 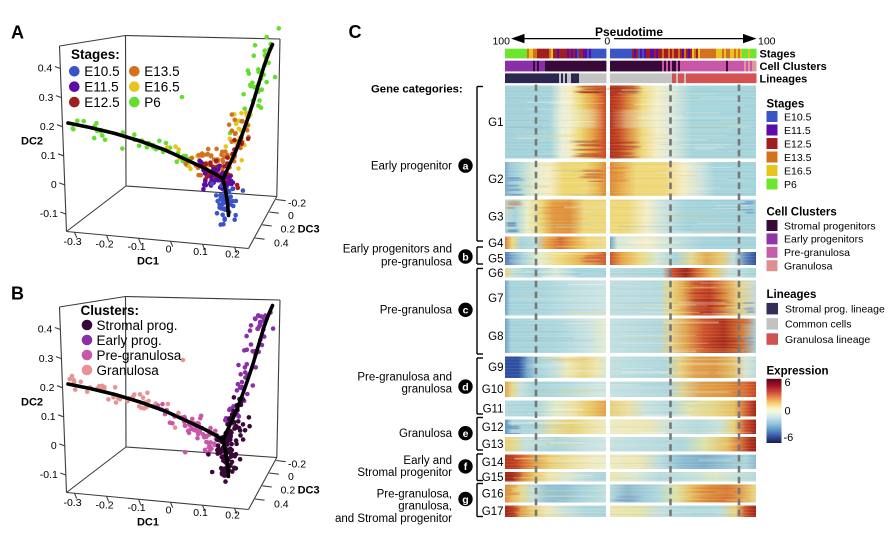 What do you see at coordinates (797, 131) in the screenshot?
I see `svg-text: E11.5` at bounding box center [797, 131].